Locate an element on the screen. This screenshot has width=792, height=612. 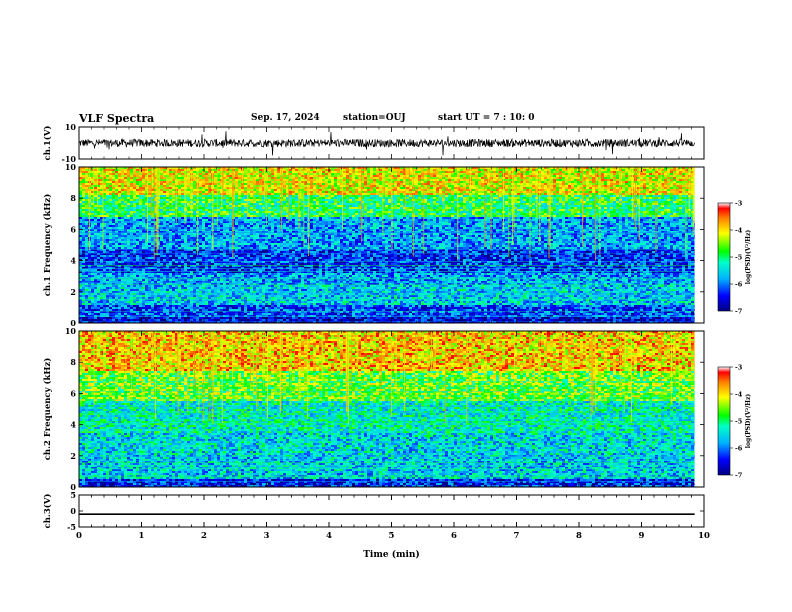
station-label: station=OUJ is located at coordinates (374, 118).